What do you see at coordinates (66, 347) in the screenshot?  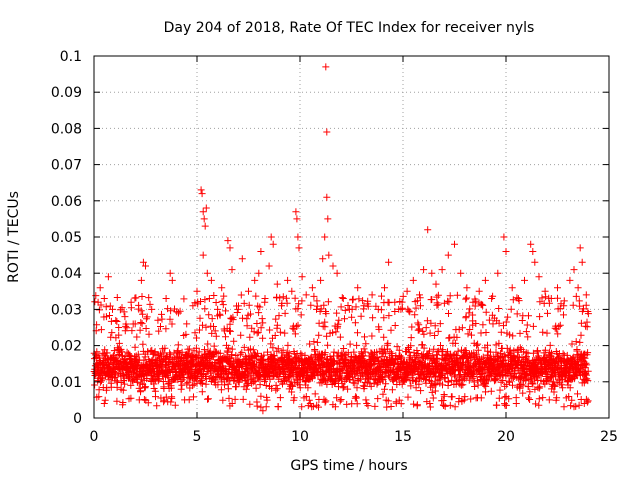 I see `y-tick-label: 0.02` at bounding box center [66, 347].